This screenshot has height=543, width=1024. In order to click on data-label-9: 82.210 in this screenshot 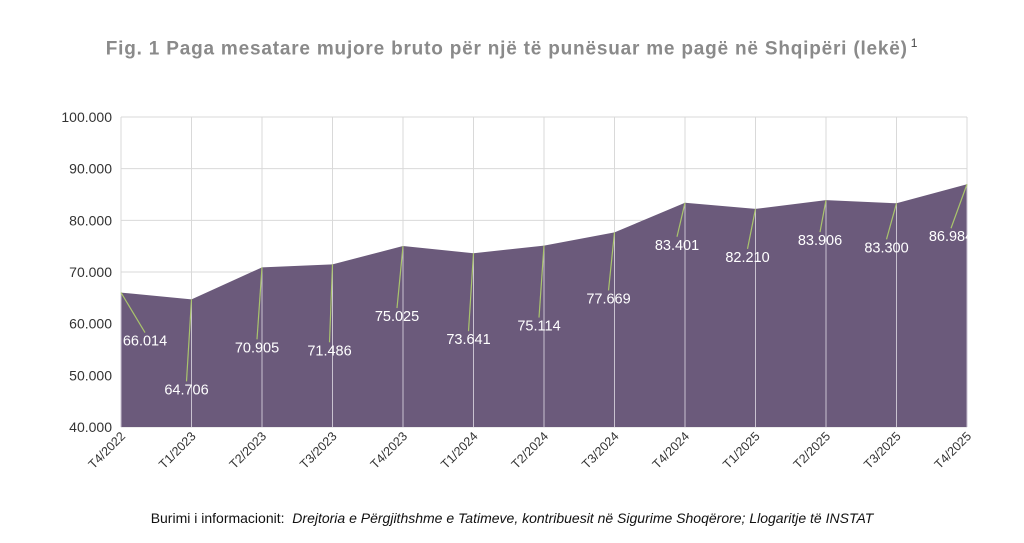, I will do `click(747, 258)`.